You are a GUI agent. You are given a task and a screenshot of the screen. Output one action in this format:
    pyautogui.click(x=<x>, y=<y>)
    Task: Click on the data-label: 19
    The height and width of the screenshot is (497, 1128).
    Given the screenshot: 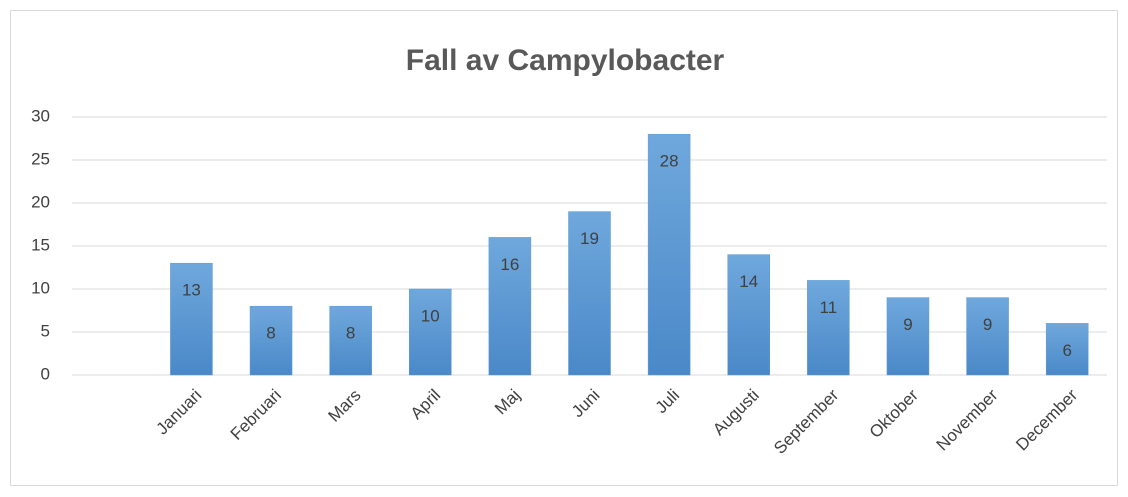 What is the action you would take?
    pyautogui.click(x=589, y=238)
    